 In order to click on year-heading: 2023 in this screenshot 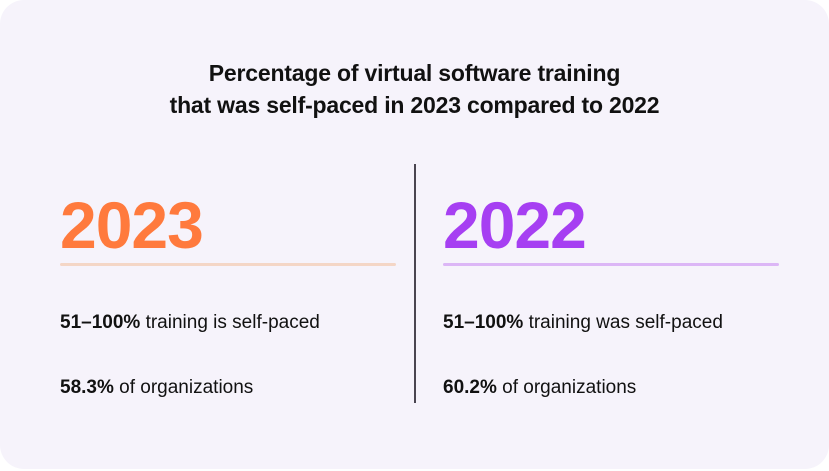, I will do `click(132, 225)`.